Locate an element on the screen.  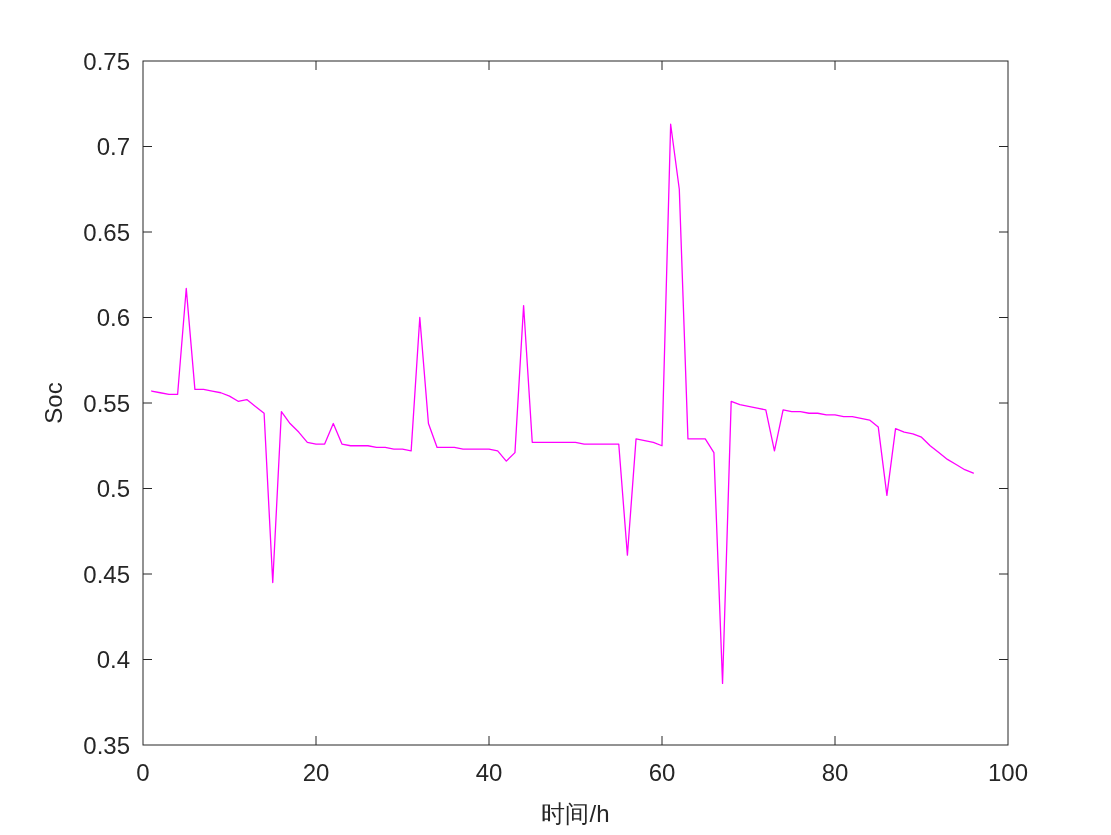
y-label: Soc is located at coordinates (53, 403).